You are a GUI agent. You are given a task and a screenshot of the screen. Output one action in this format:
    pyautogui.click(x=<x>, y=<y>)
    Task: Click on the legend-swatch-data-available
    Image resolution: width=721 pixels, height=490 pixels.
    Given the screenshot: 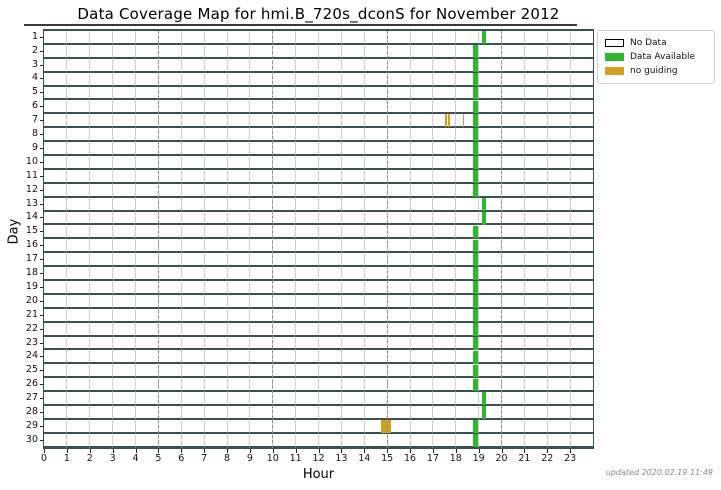 What is the action you would take?
    pyautogui.click(x=614, y=57)
    